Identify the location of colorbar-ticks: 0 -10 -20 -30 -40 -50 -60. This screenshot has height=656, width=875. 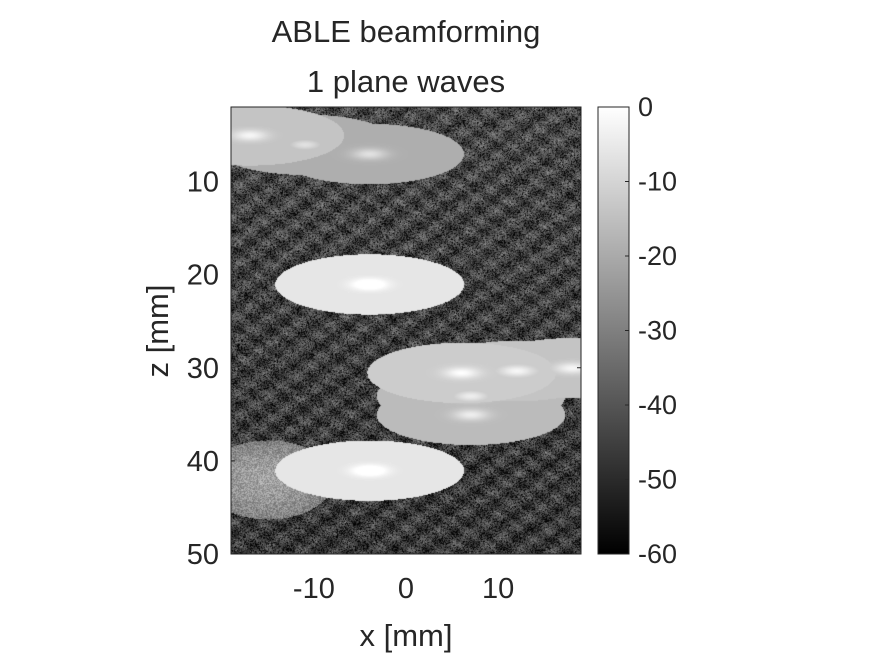
(651, 330).